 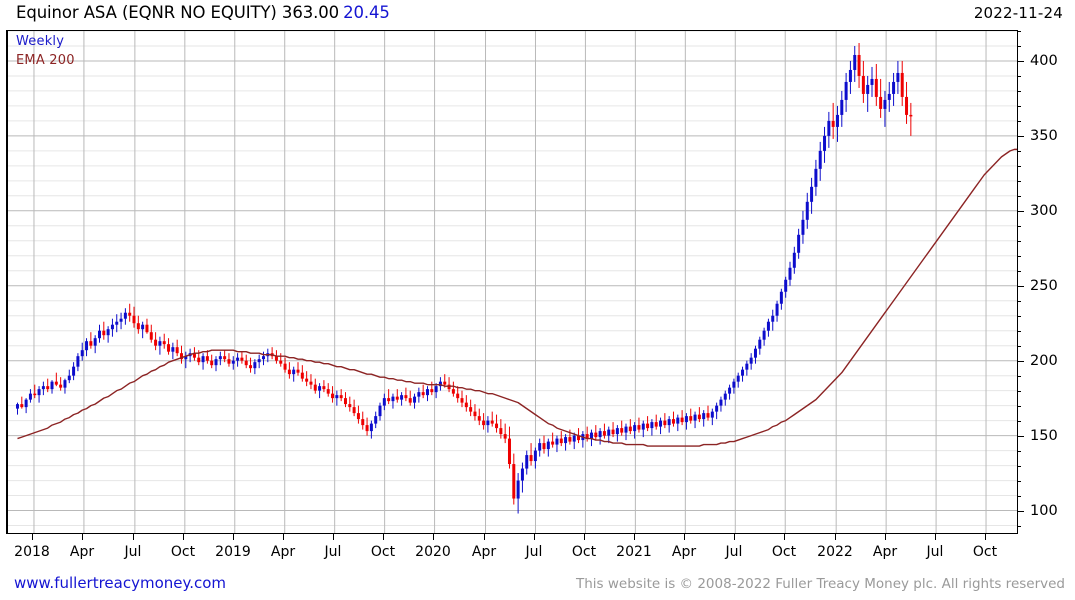 I want to click on y-tick-label: 150, so click(x=1044, y=435).